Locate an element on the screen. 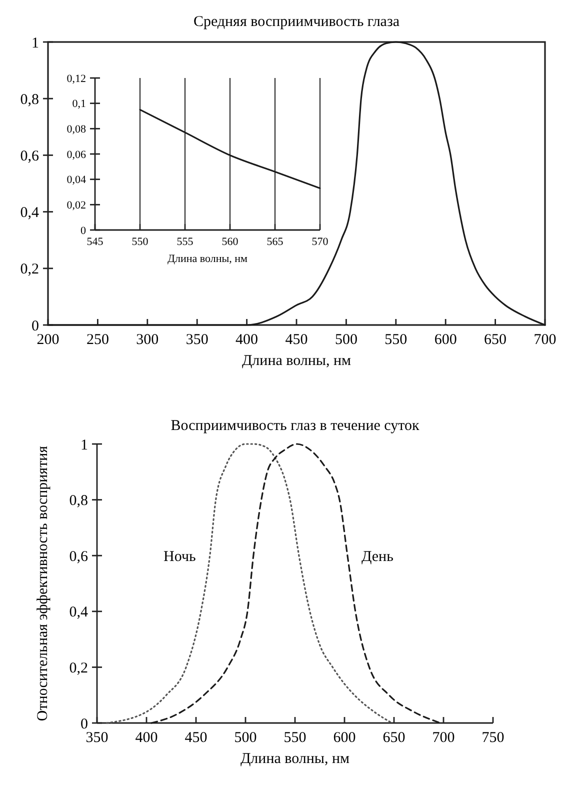  y-tick-label: 0,06 is located at coordinates (76, 154).